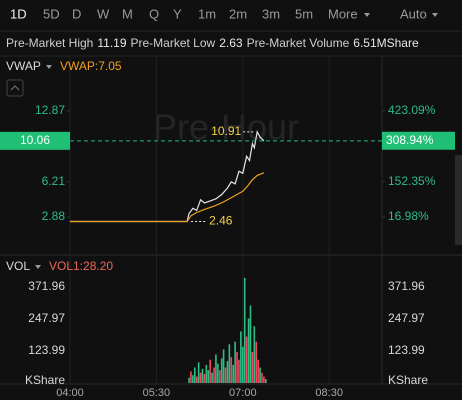  Describe the element at coordinates (413, 13) in the screenshot. I see `mode-selector: Auto` at that location.